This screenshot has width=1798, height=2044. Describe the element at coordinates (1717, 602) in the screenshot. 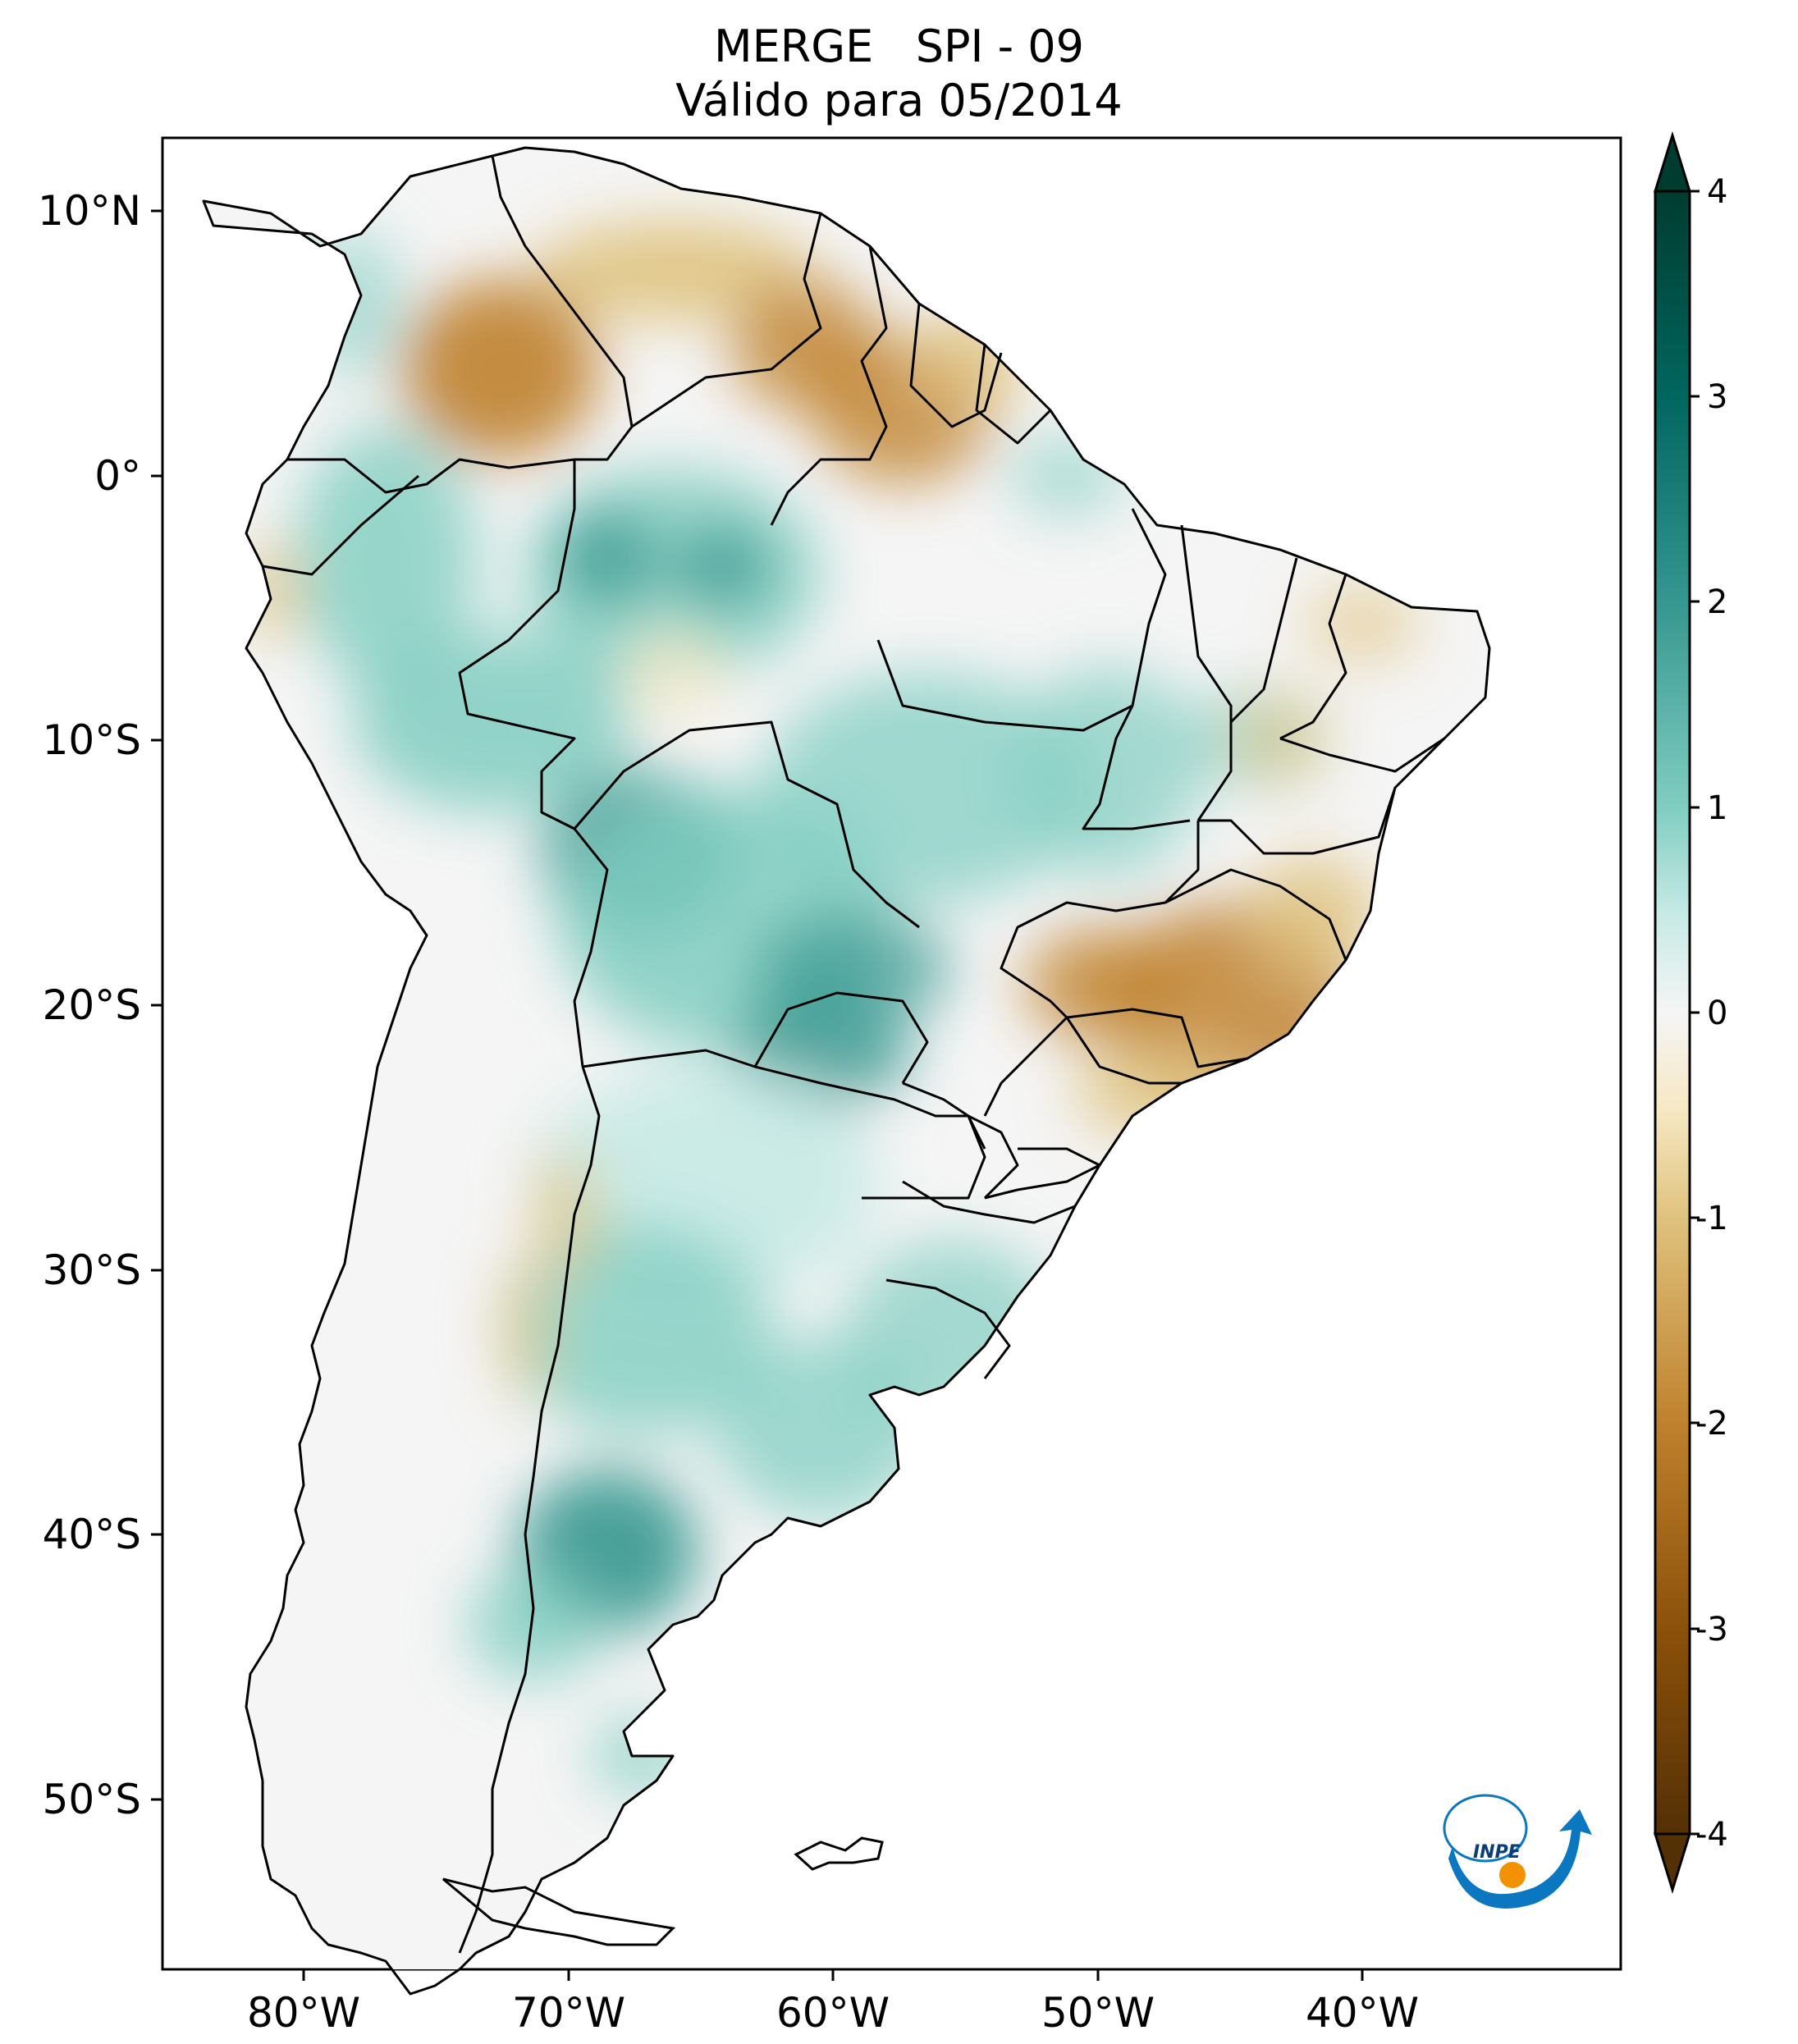

I see `colorbar-tick-label: 2` at that location.